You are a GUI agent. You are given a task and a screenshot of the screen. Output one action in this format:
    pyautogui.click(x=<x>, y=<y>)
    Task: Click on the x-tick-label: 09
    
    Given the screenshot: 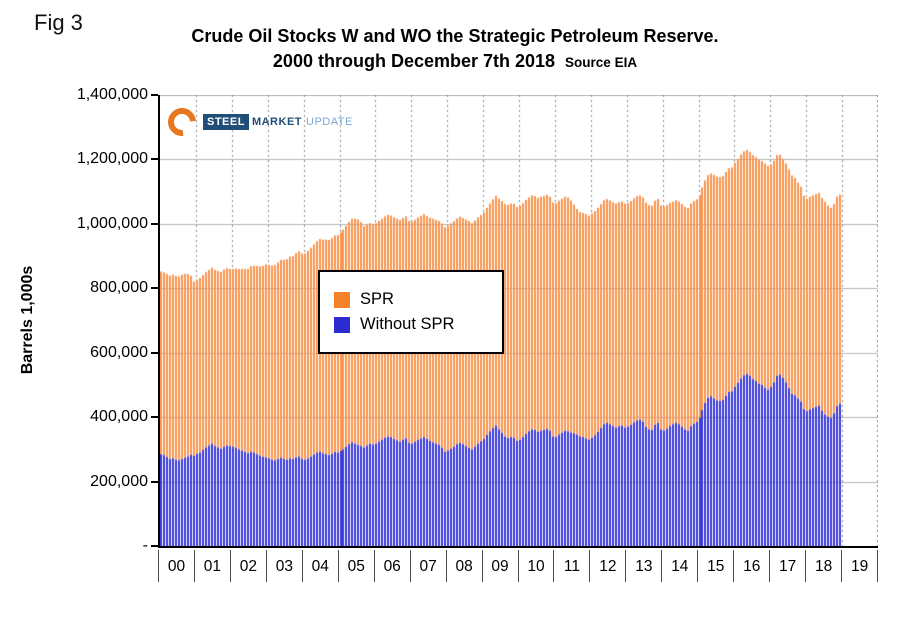 What is the action you would take?
    pyautogui.click(x=499, y=566)
    